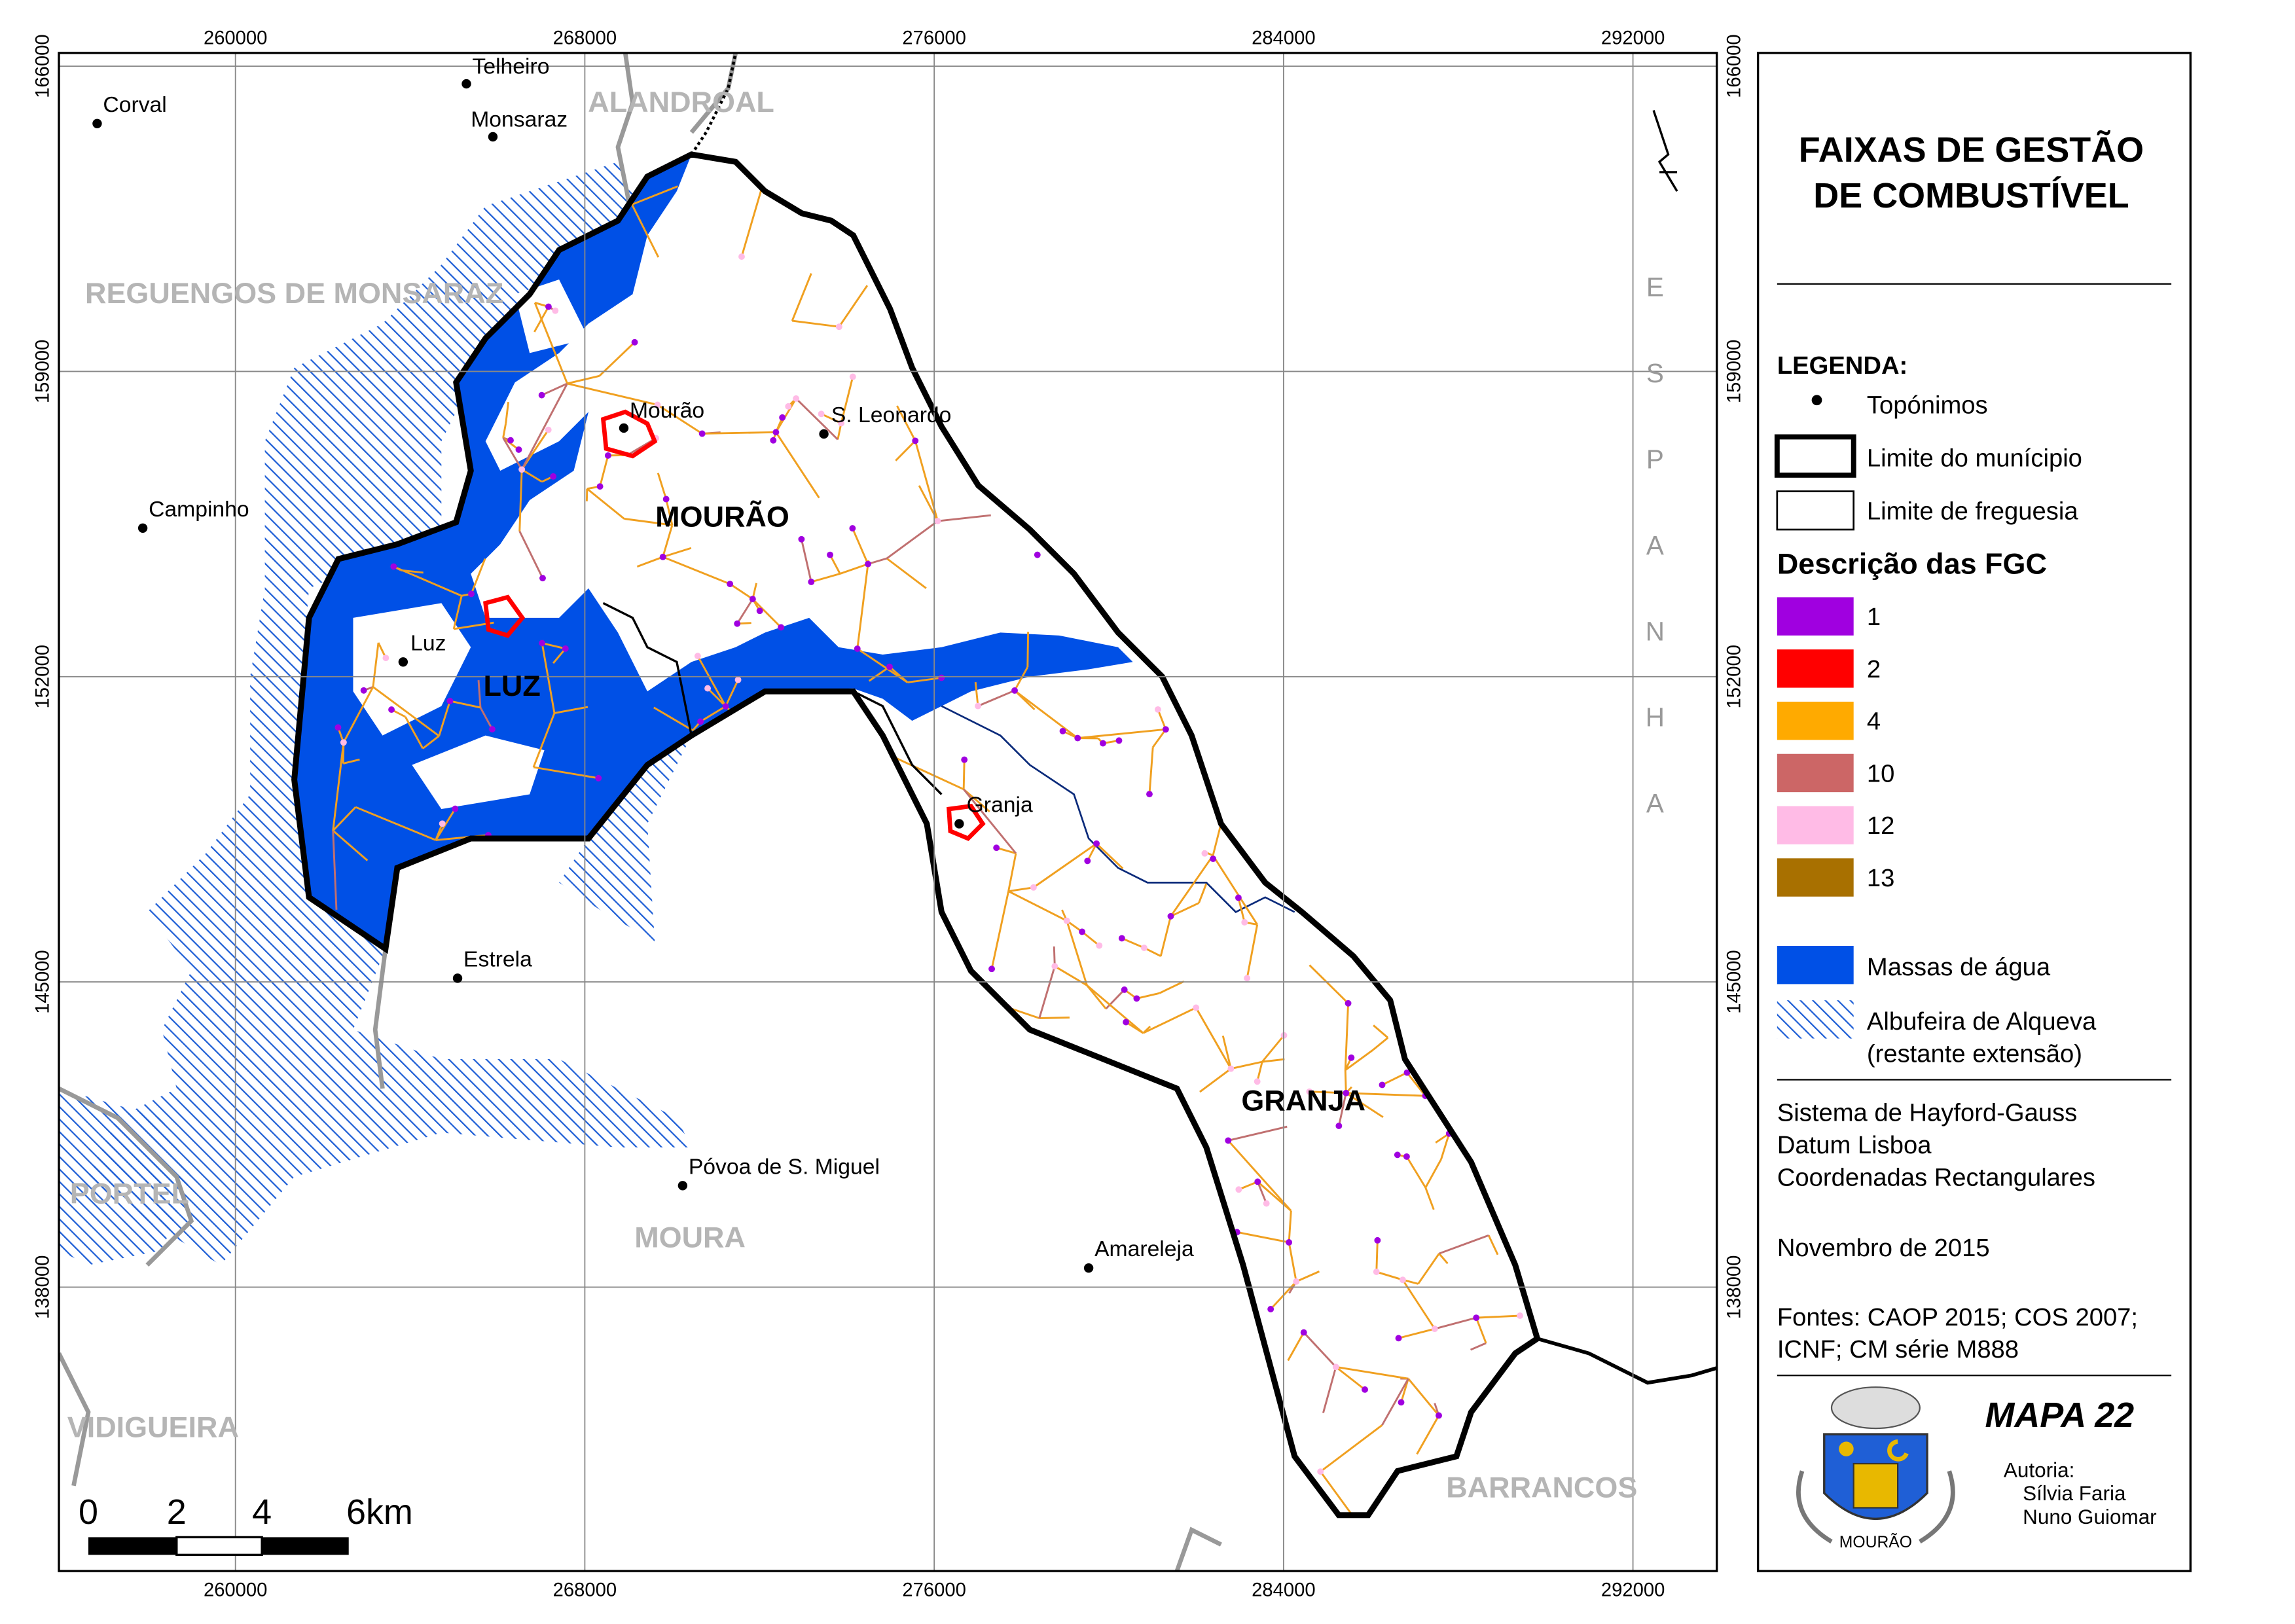 The height and width of the screenshot is (1624, 2295). Describe the element at coordinates (714, 104) in the screenshot. I see `border` at that location.